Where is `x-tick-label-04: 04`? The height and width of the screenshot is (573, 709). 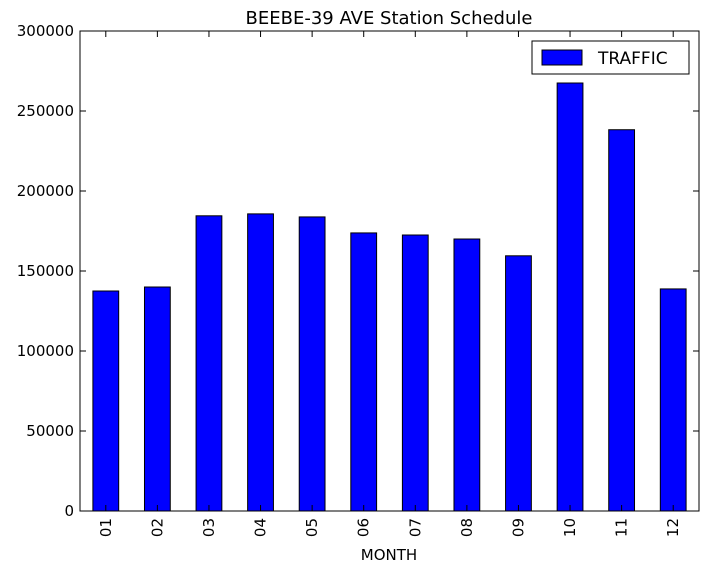
x-tick-label-04: 04 is located at coordinates (261, 527).